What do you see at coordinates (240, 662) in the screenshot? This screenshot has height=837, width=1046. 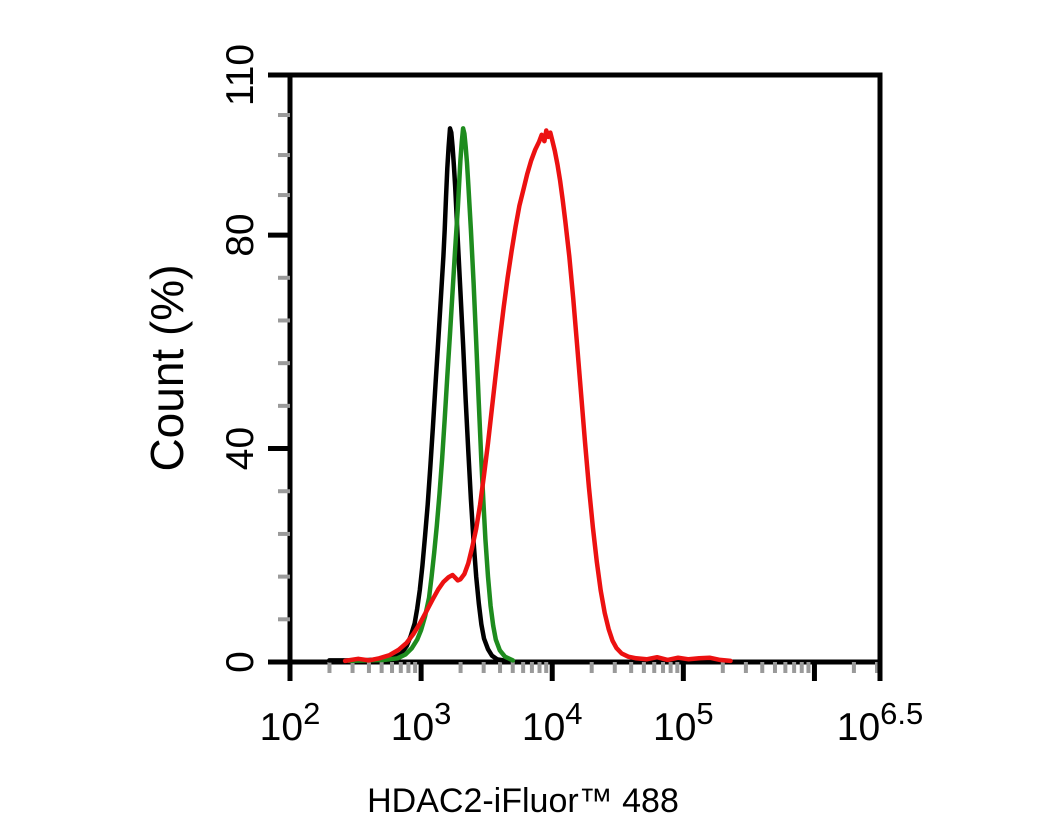 I see `y-tick-label: 0` at bounding box center [240, 662].